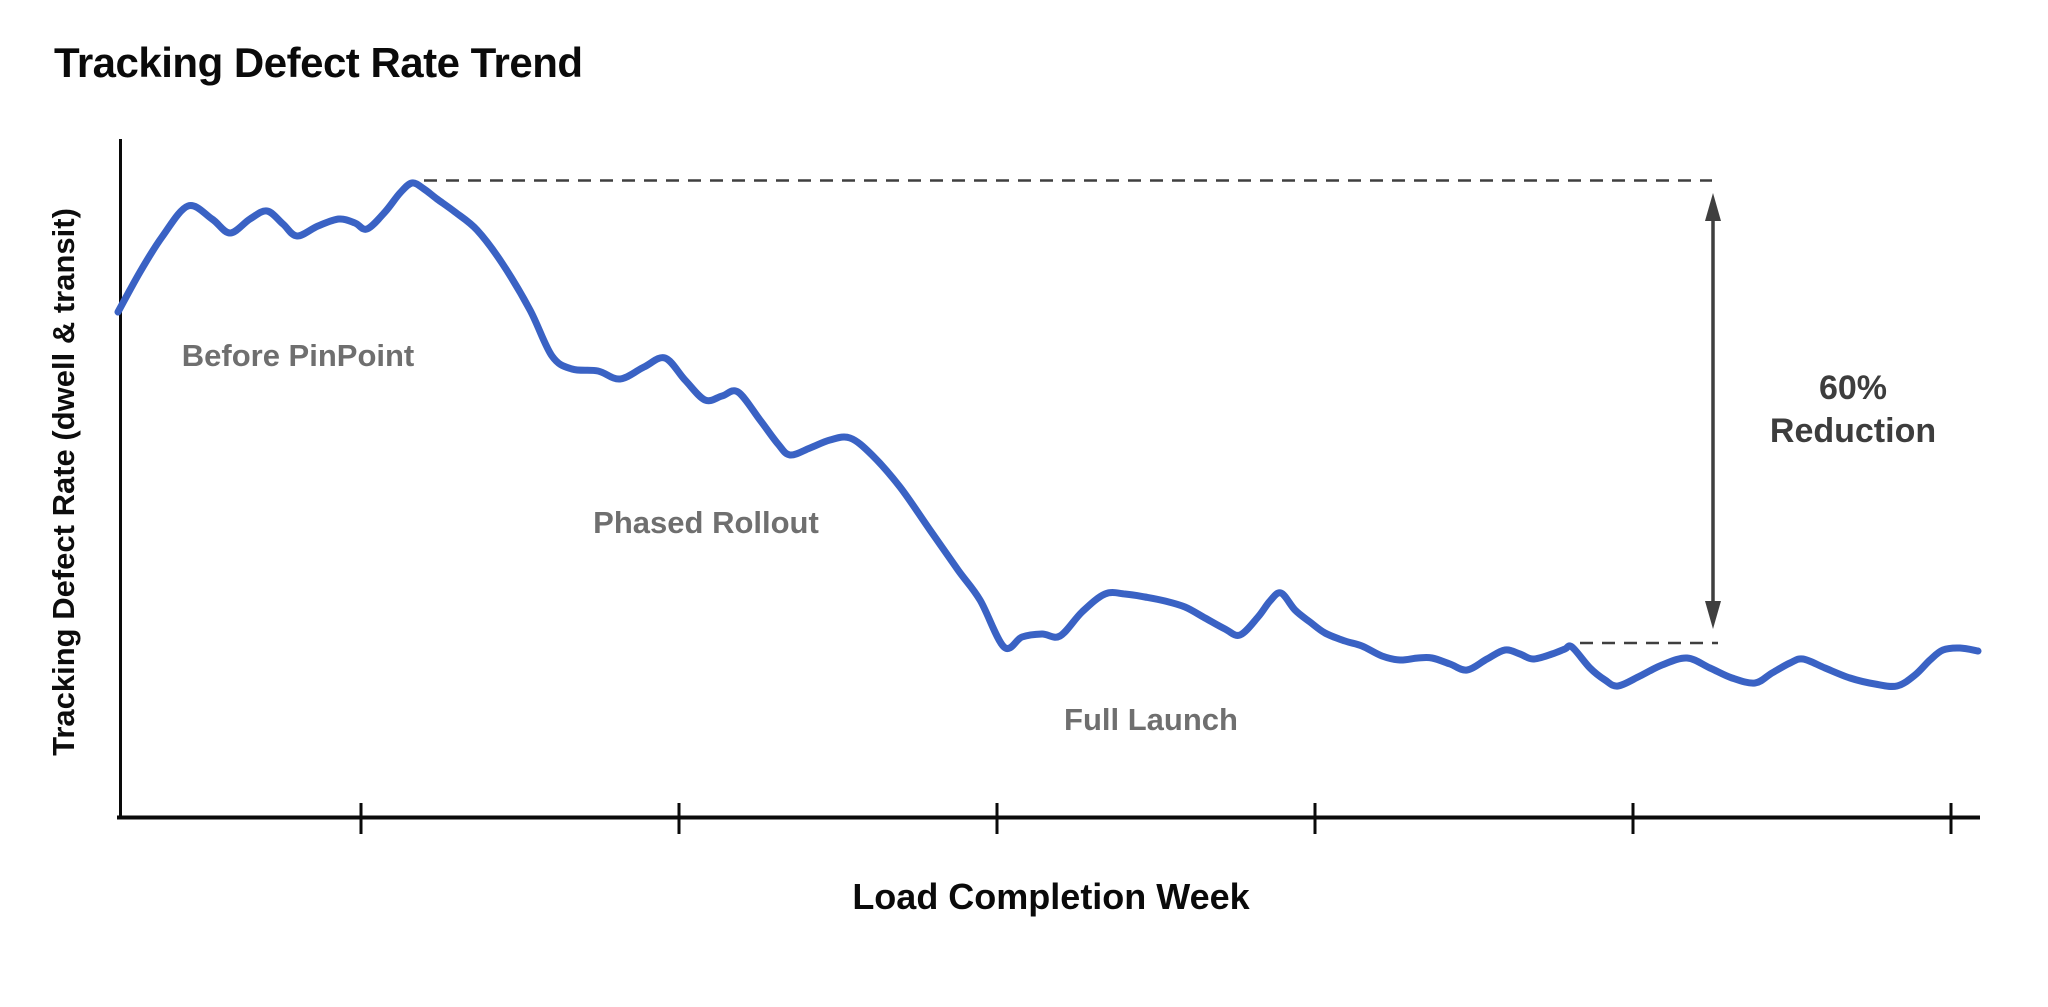  Describe the element at coordinates (1853, 431) in the screenshot. I see `reduction-callout-text: Reduction` at that location.